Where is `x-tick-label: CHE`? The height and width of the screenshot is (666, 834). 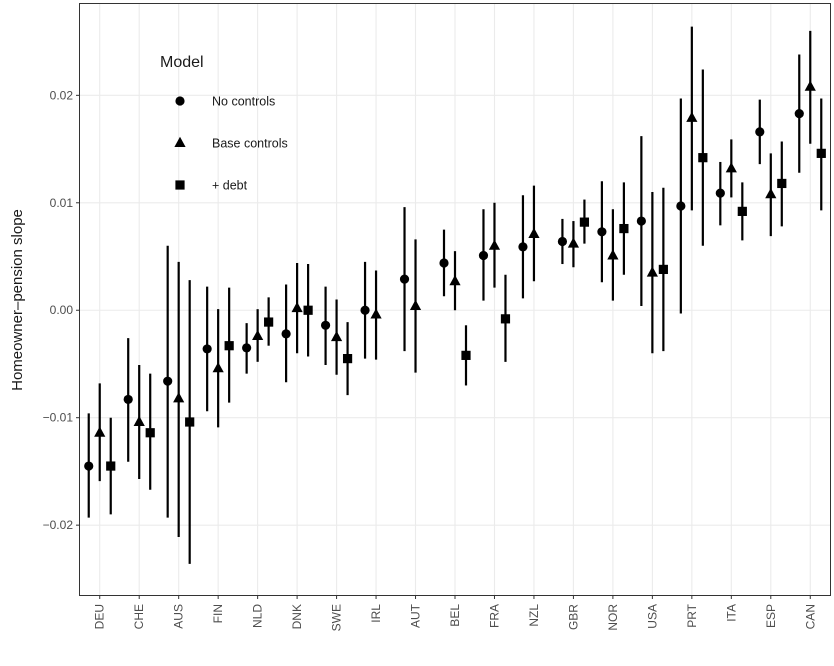
x-tick-label: CHE is located at coordinates (139, 616).